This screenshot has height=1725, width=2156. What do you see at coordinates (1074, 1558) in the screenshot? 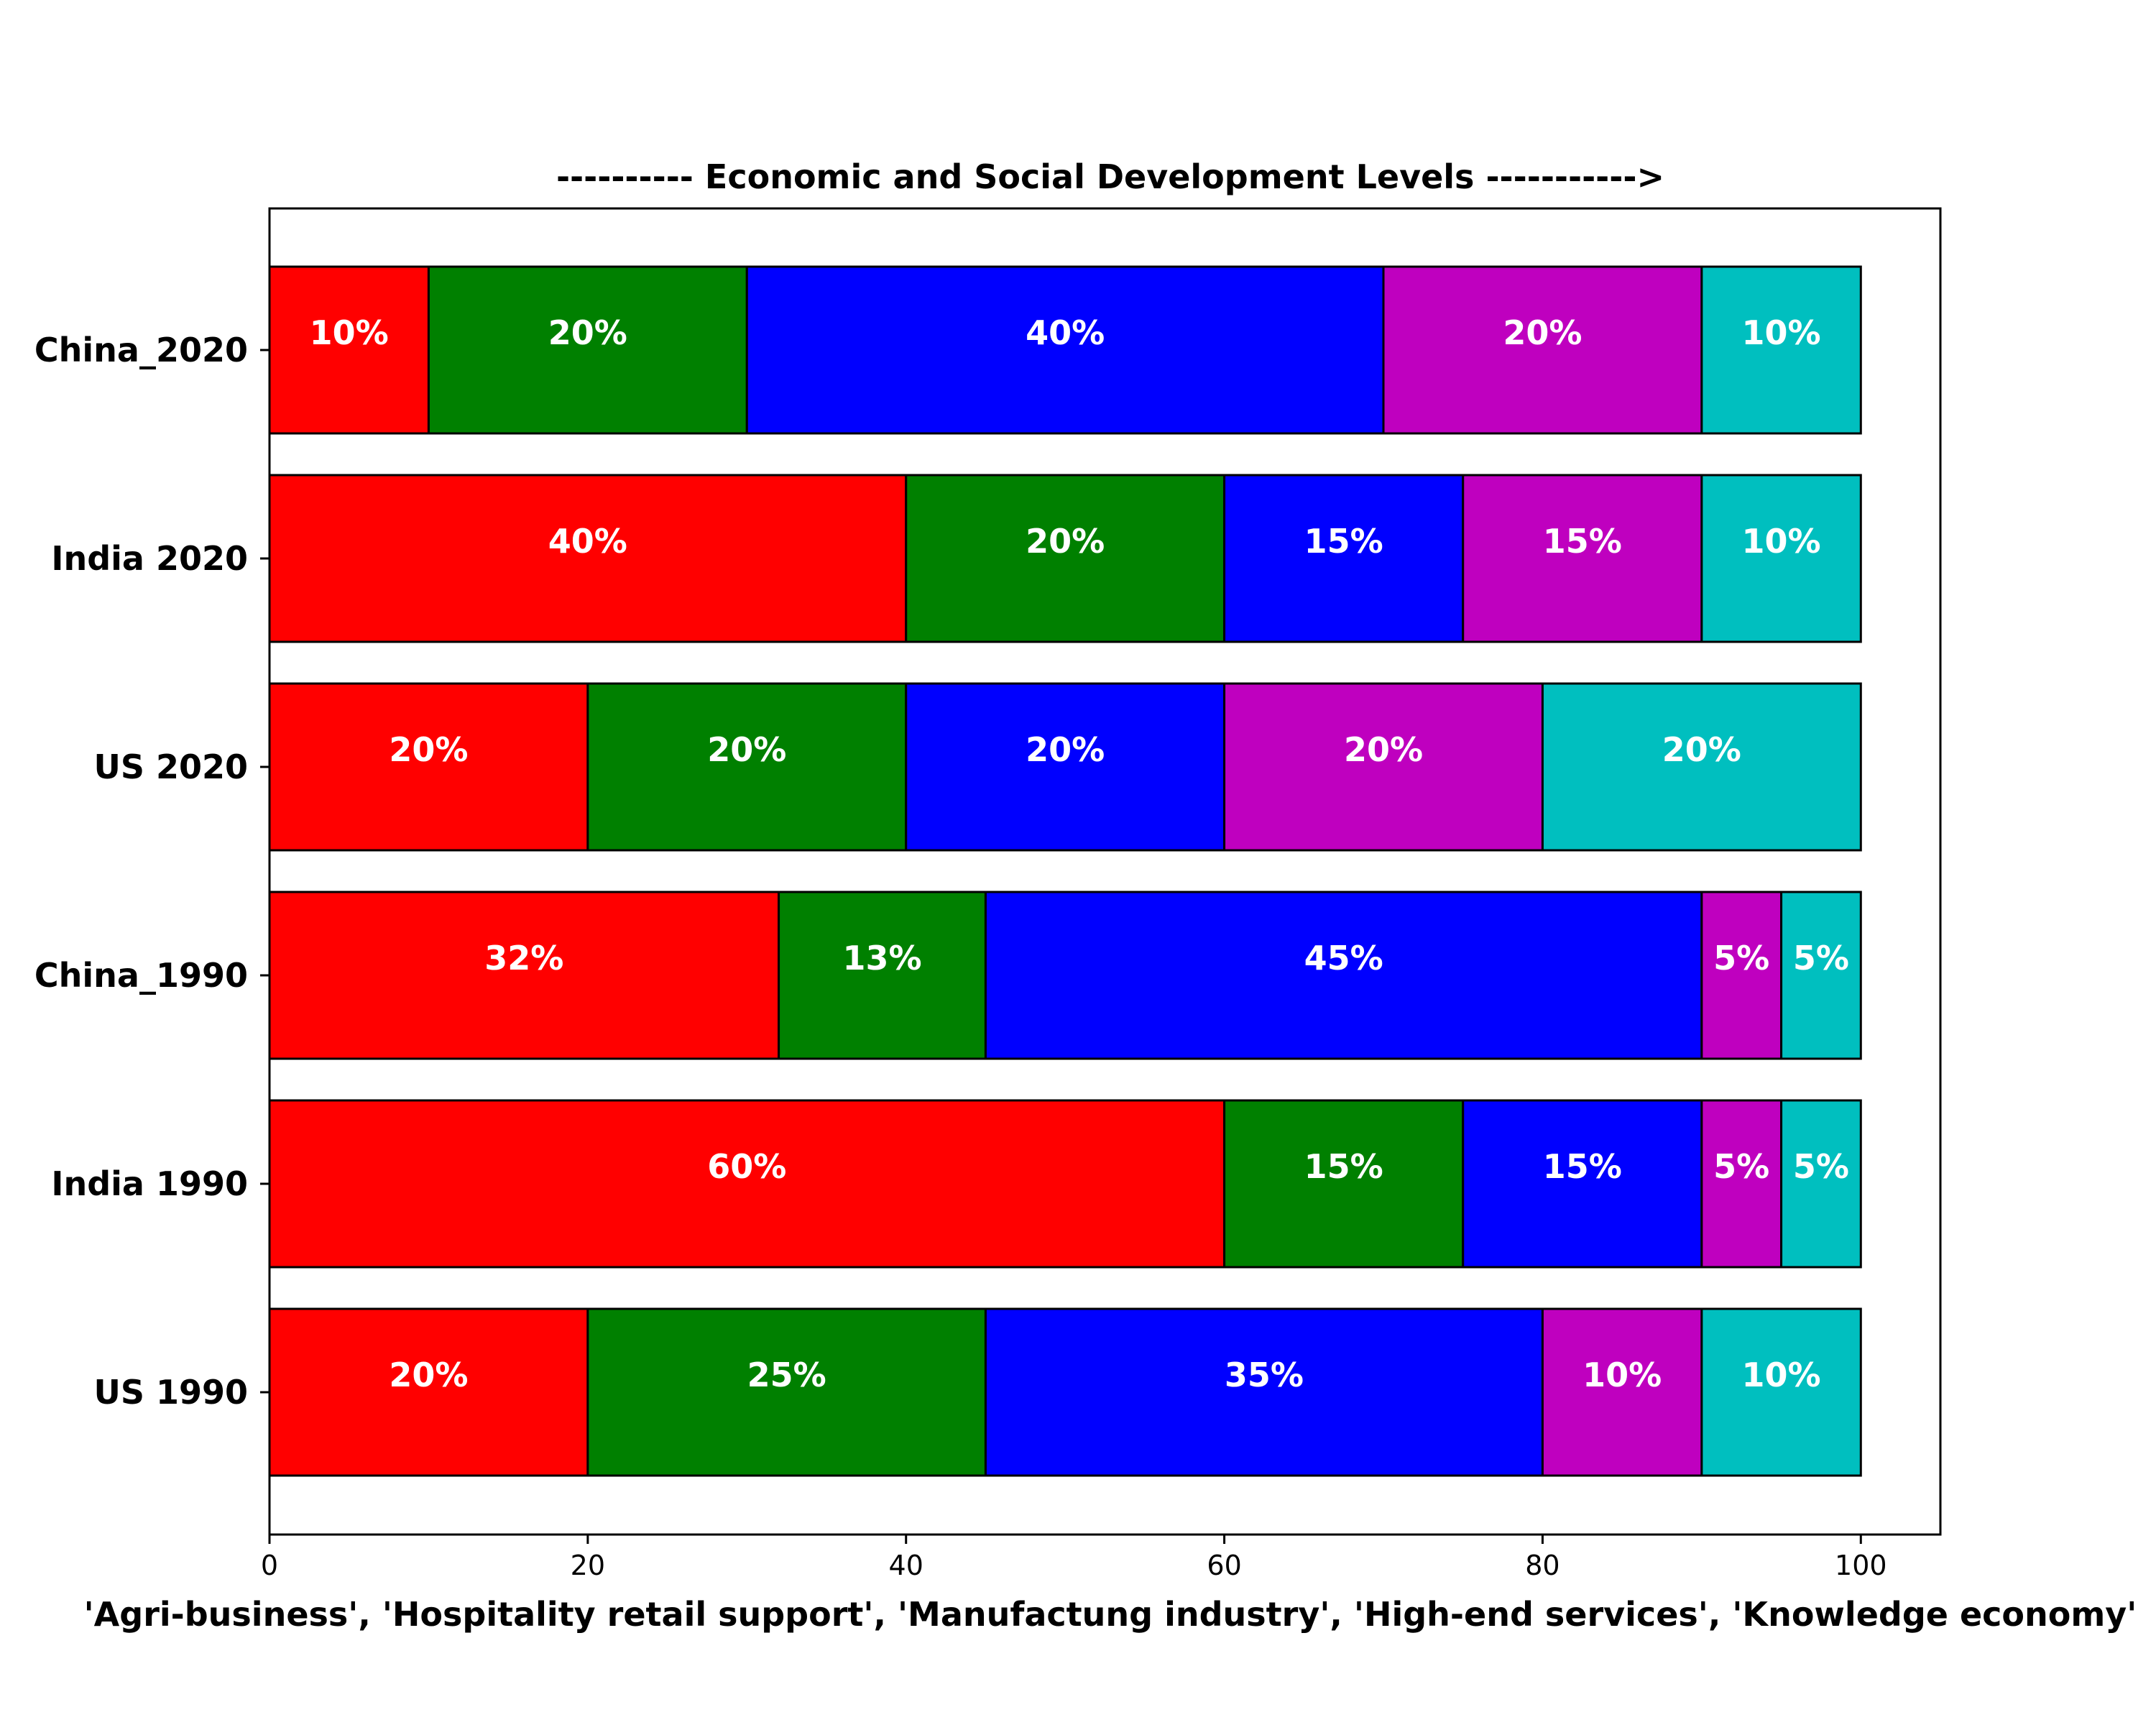
I see `x-axis: 0 20 40 60 80 100` at bounding box center [1074, 1558].